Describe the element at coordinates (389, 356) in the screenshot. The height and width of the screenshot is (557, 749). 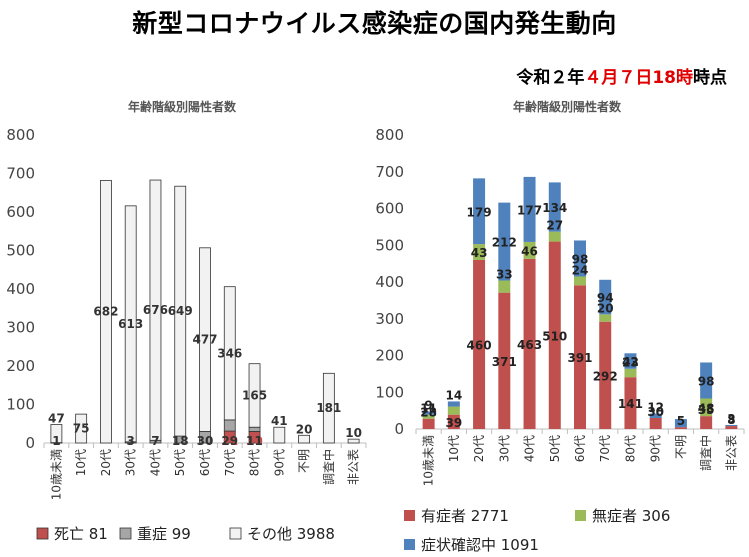
I see `y-tick-label: 200` at that location.